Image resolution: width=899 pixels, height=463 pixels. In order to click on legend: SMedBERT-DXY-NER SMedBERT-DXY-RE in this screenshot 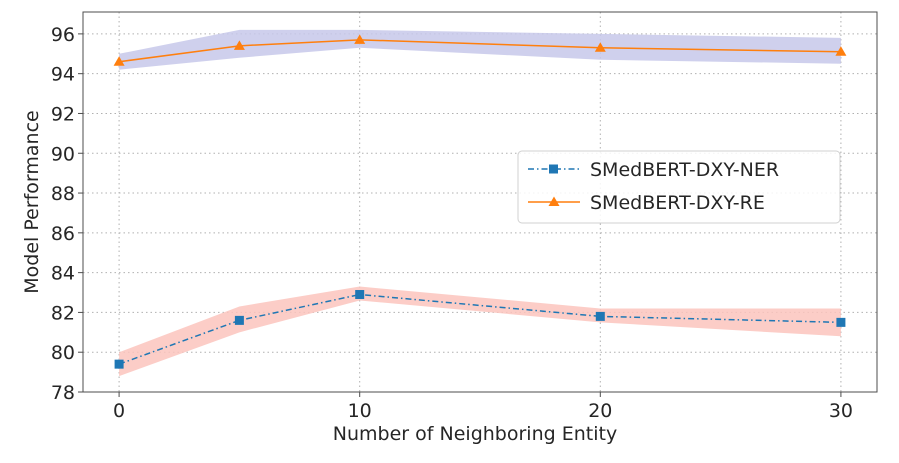, I will do `click(679, 187)`.